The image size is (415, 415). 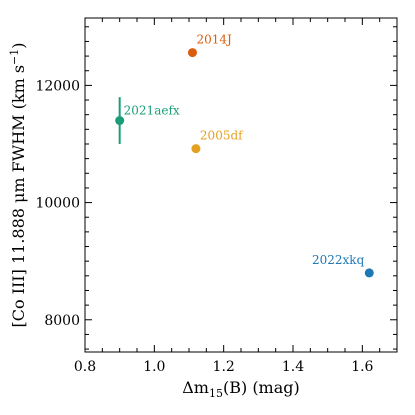 What do you see at coordinates (196, 149) in the screenshot?
I see `data-point-2005df` at bounding box center [196, 149].